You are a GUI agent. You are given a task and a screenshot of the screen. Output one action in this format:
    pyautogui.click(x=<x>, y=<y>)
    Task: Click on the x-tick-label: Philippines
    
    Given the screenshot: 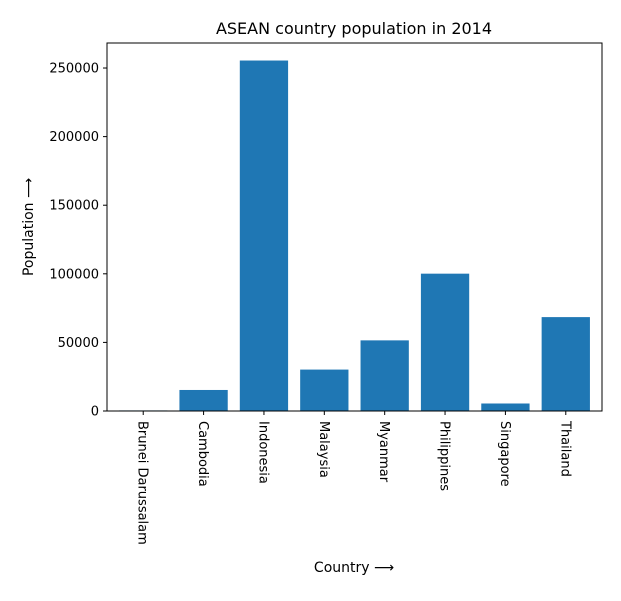 What is the action you would take?
    pyautogui.click(x=444, y=456)
    